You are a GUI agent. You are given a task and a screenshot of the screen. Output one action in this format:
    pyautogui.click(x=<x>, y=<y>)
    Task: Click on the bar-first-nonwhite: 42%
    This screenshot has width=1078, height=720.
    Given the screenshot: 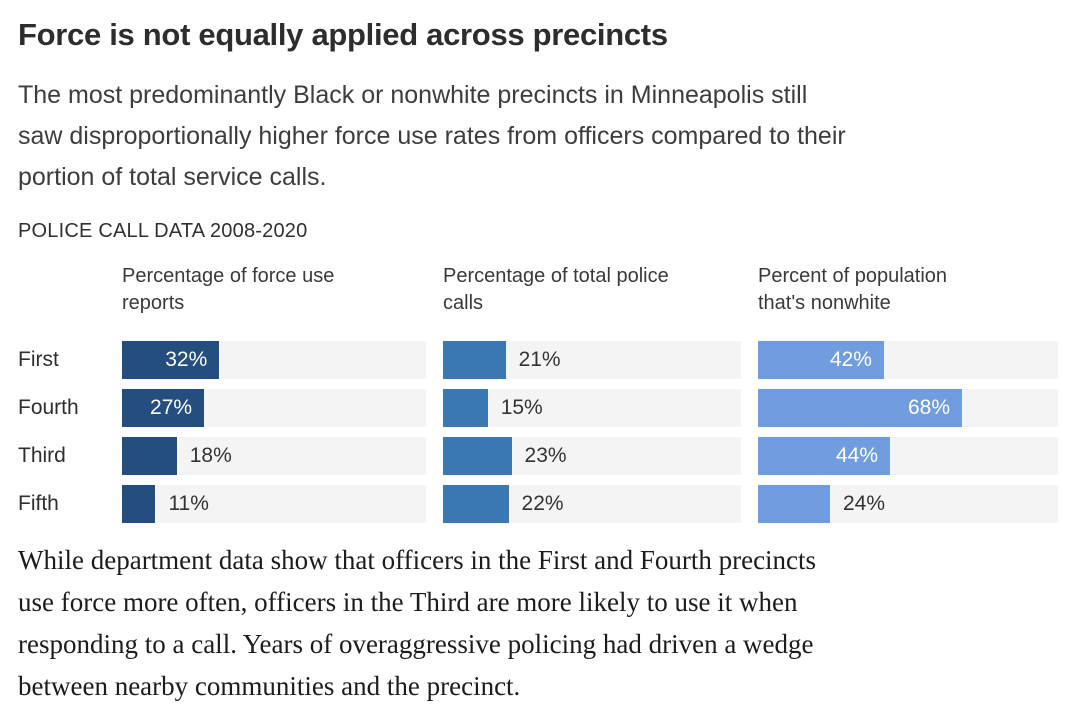 What is the action you would take?
    pyautogui.click(x=908, y=359)
    